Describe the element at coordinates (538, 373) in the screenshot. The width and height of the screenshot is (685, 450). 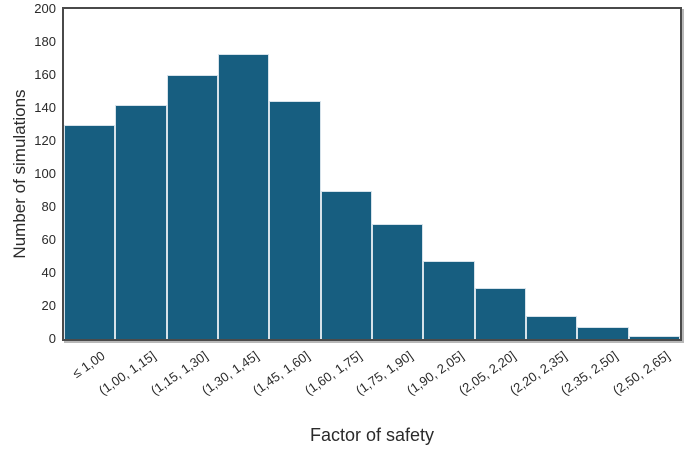
I see `x-tick-label: (2,20, 2,35]` at that location.